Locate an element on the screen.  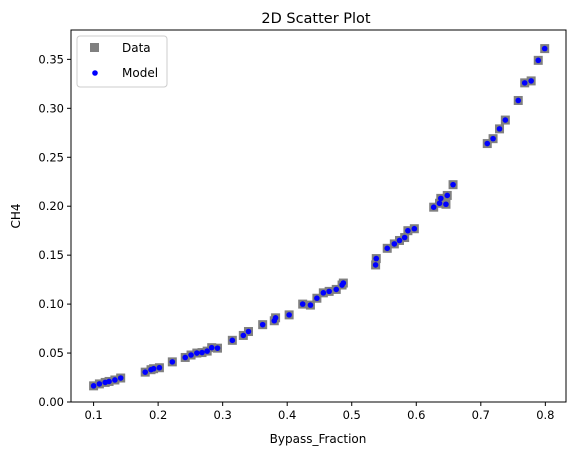
y-axis-label: CH4 is located at coordinates (16, 215).